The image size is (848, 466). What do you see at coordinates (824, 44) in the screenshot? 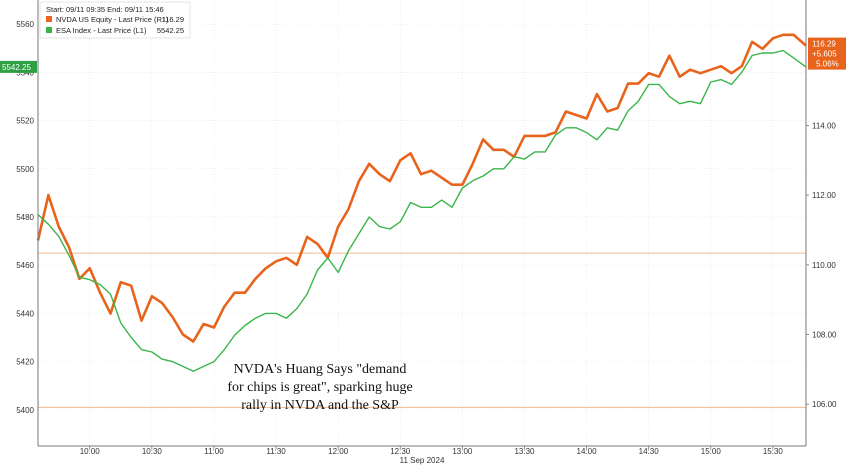
I see `tag-nvda-last: 116.29` at bounding box center [824, 44].